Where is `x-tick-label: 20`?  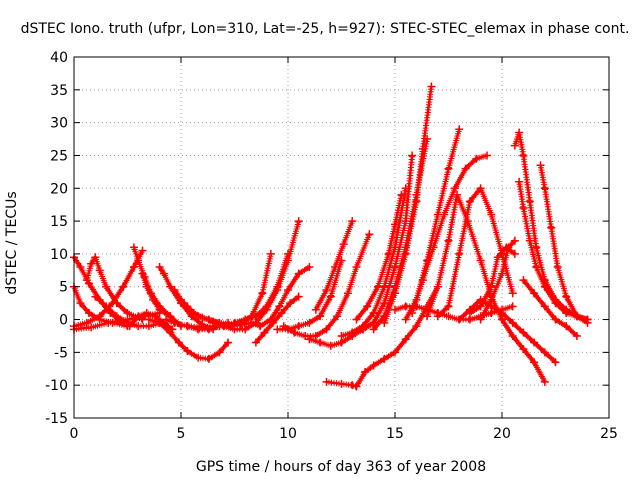 x-tick-label: 20 is located at coordinates (502, 434).